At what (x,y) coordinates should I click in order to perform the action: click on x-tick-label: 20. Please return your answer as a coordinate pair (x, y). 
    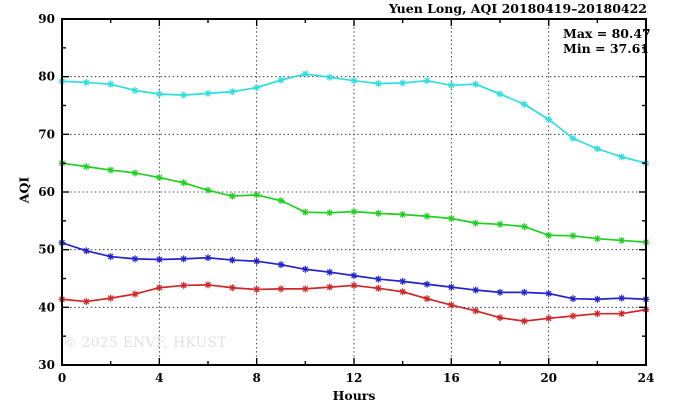
    Looking at the image, I should click on (548, 378).